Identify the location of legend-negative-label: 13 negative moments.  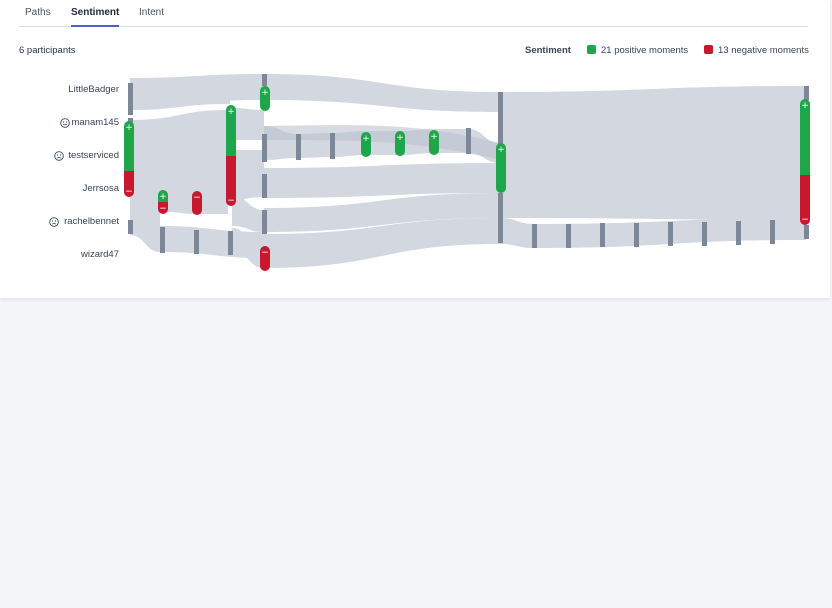
(763, 50).